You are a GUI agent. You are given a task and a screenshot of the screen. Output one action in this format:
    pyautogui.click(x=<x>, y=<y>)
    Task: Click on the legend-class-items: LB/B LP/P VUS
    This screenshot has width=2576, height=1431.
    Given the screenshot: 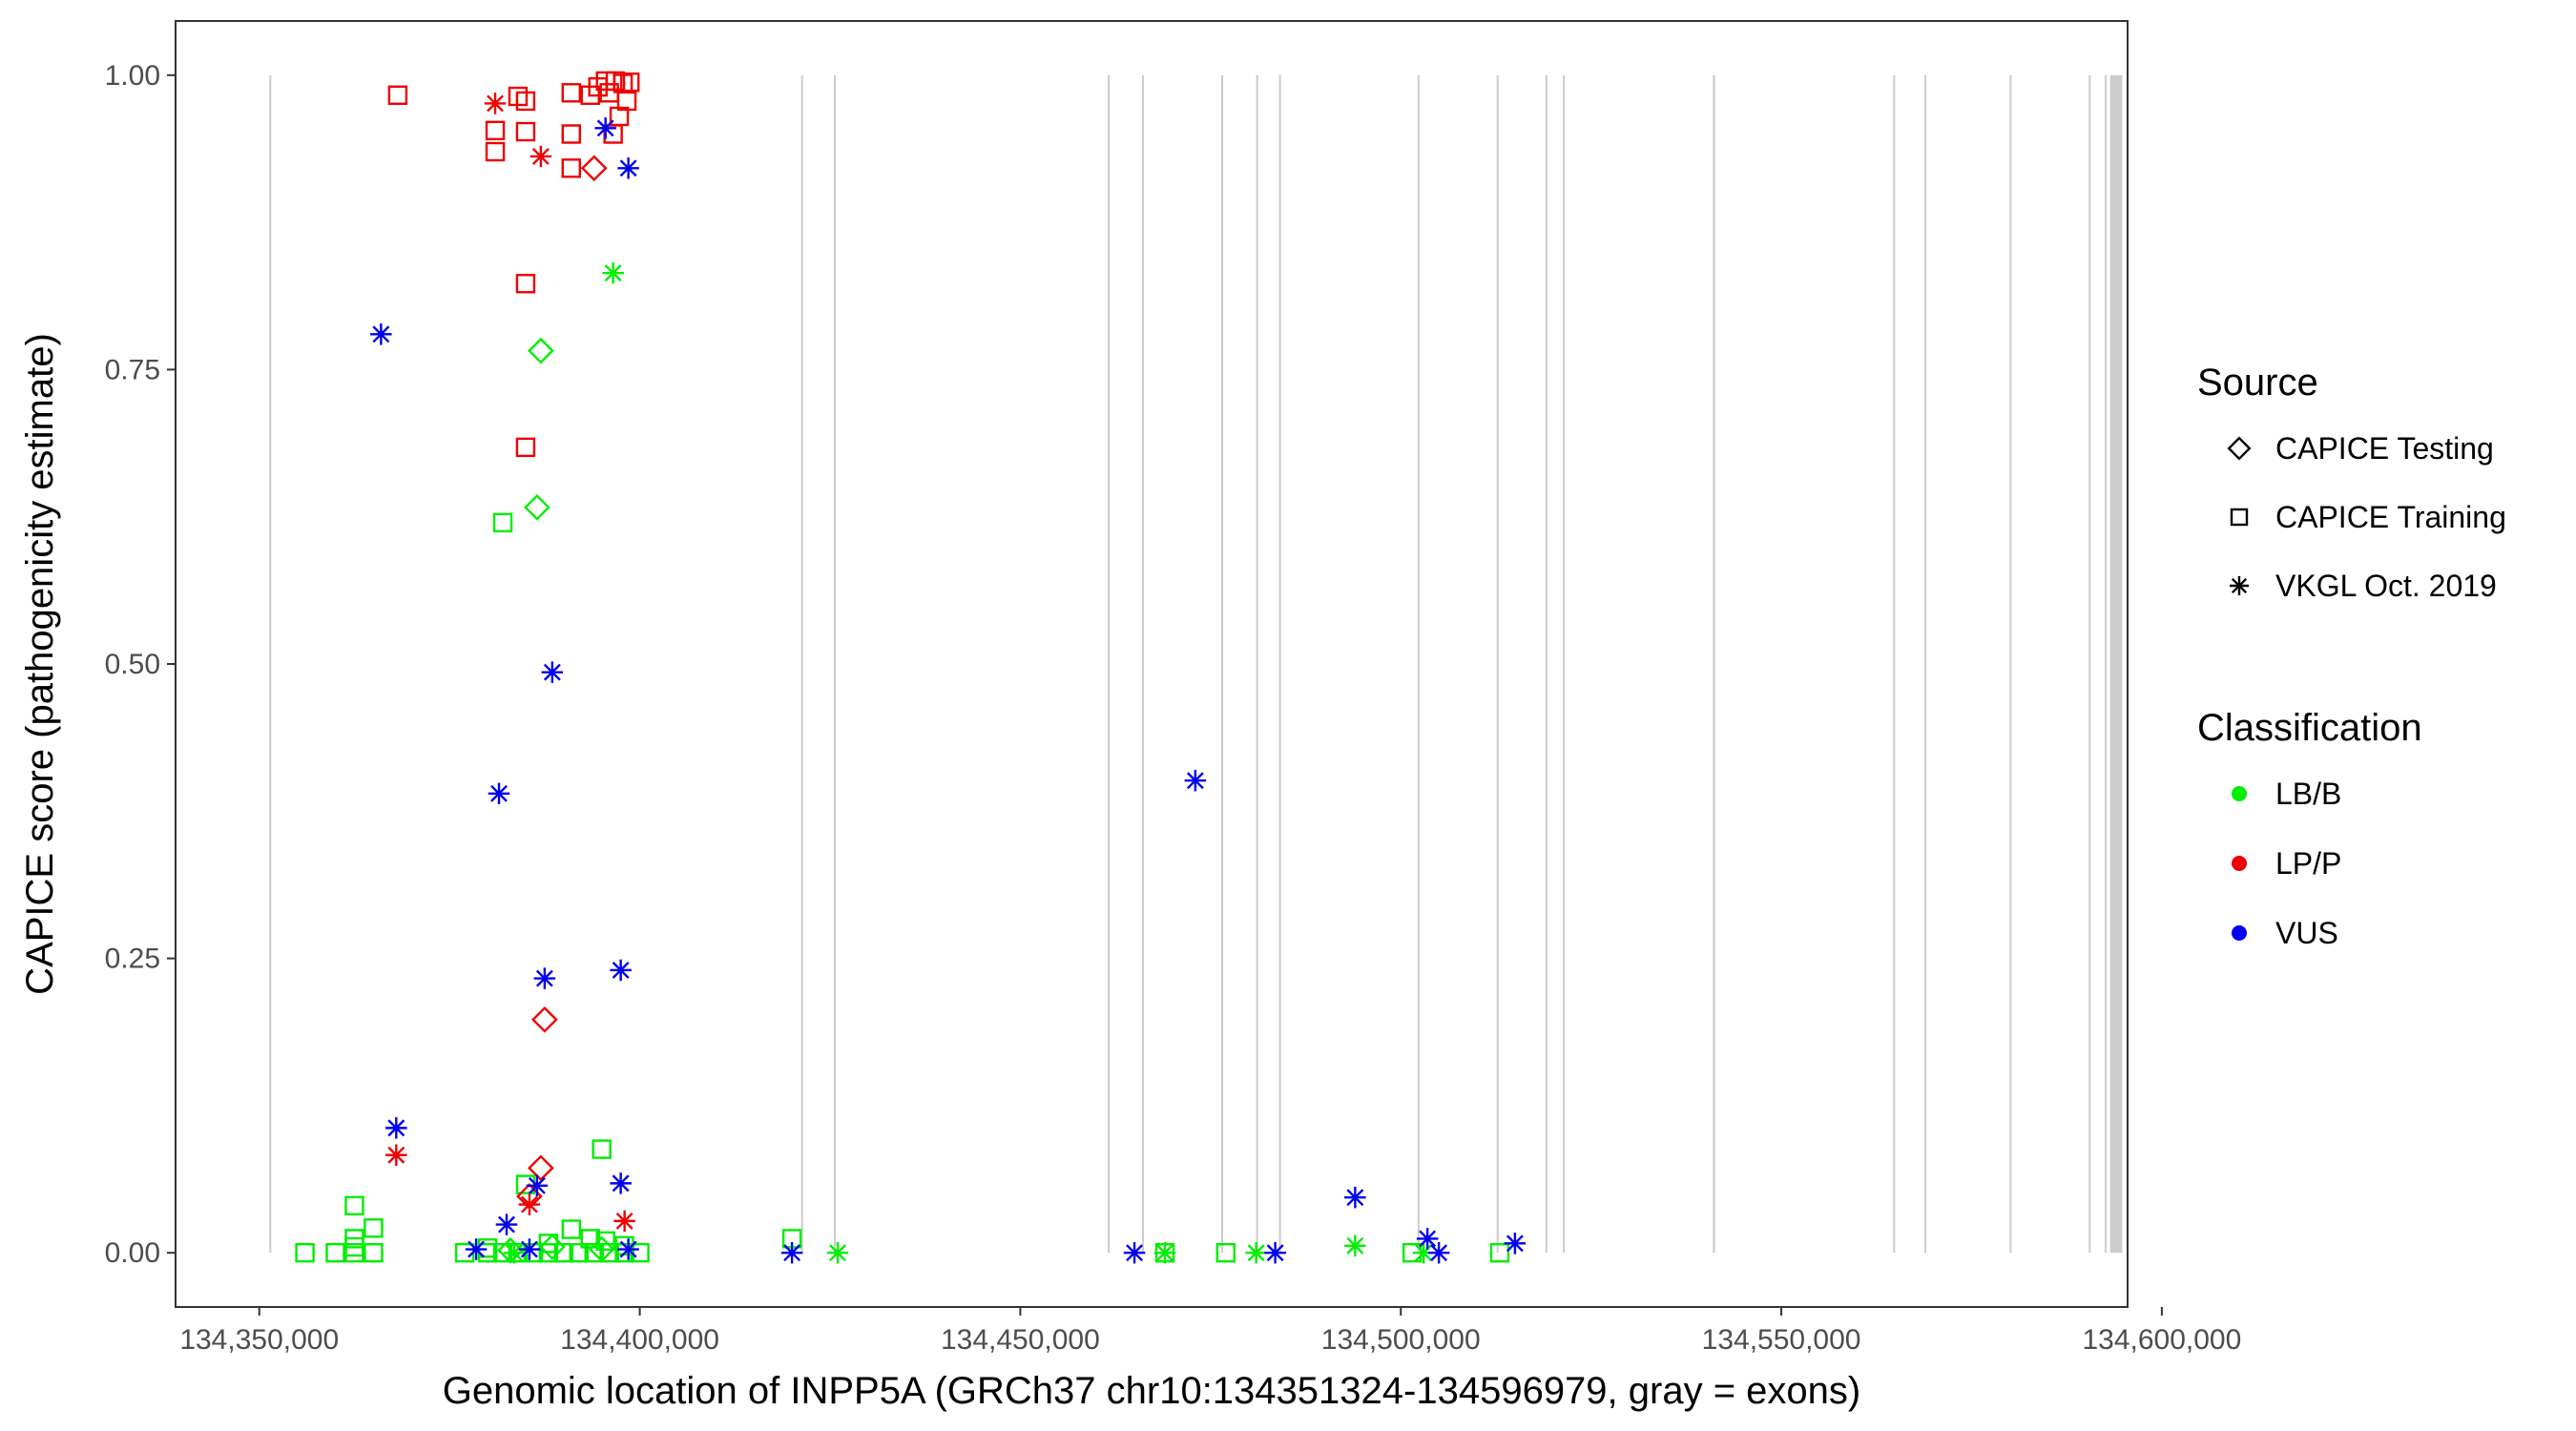 What is the action you would take?
    pyautogui.click(x=2286, y=863)
    